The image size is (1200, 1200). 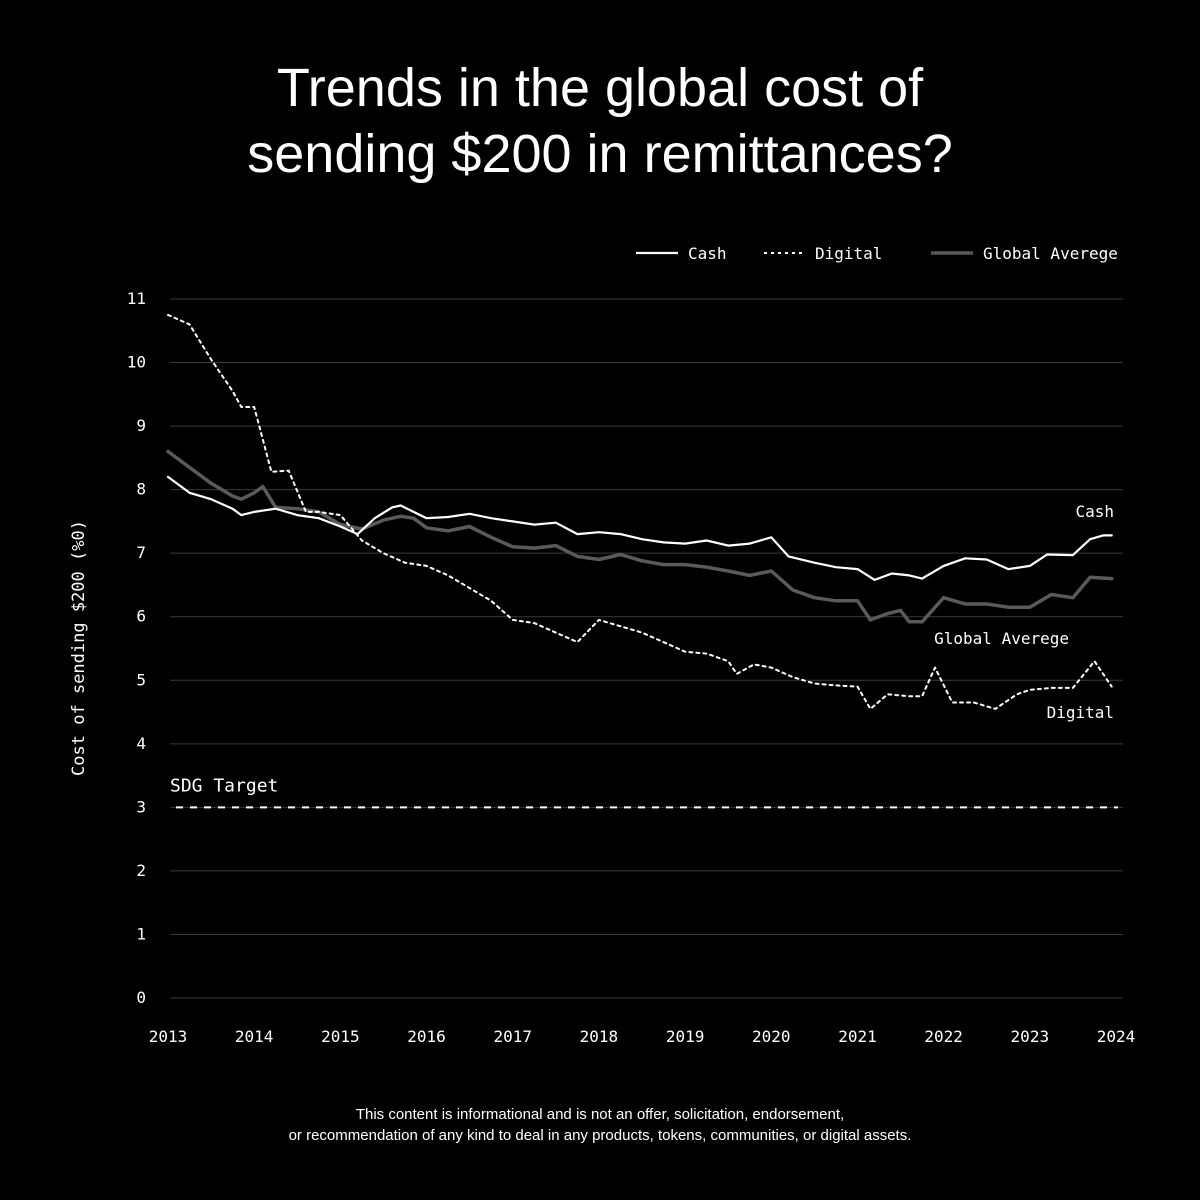 I want to click on end-label-global-averege: Global Averege, so click(x=1001, y=638).